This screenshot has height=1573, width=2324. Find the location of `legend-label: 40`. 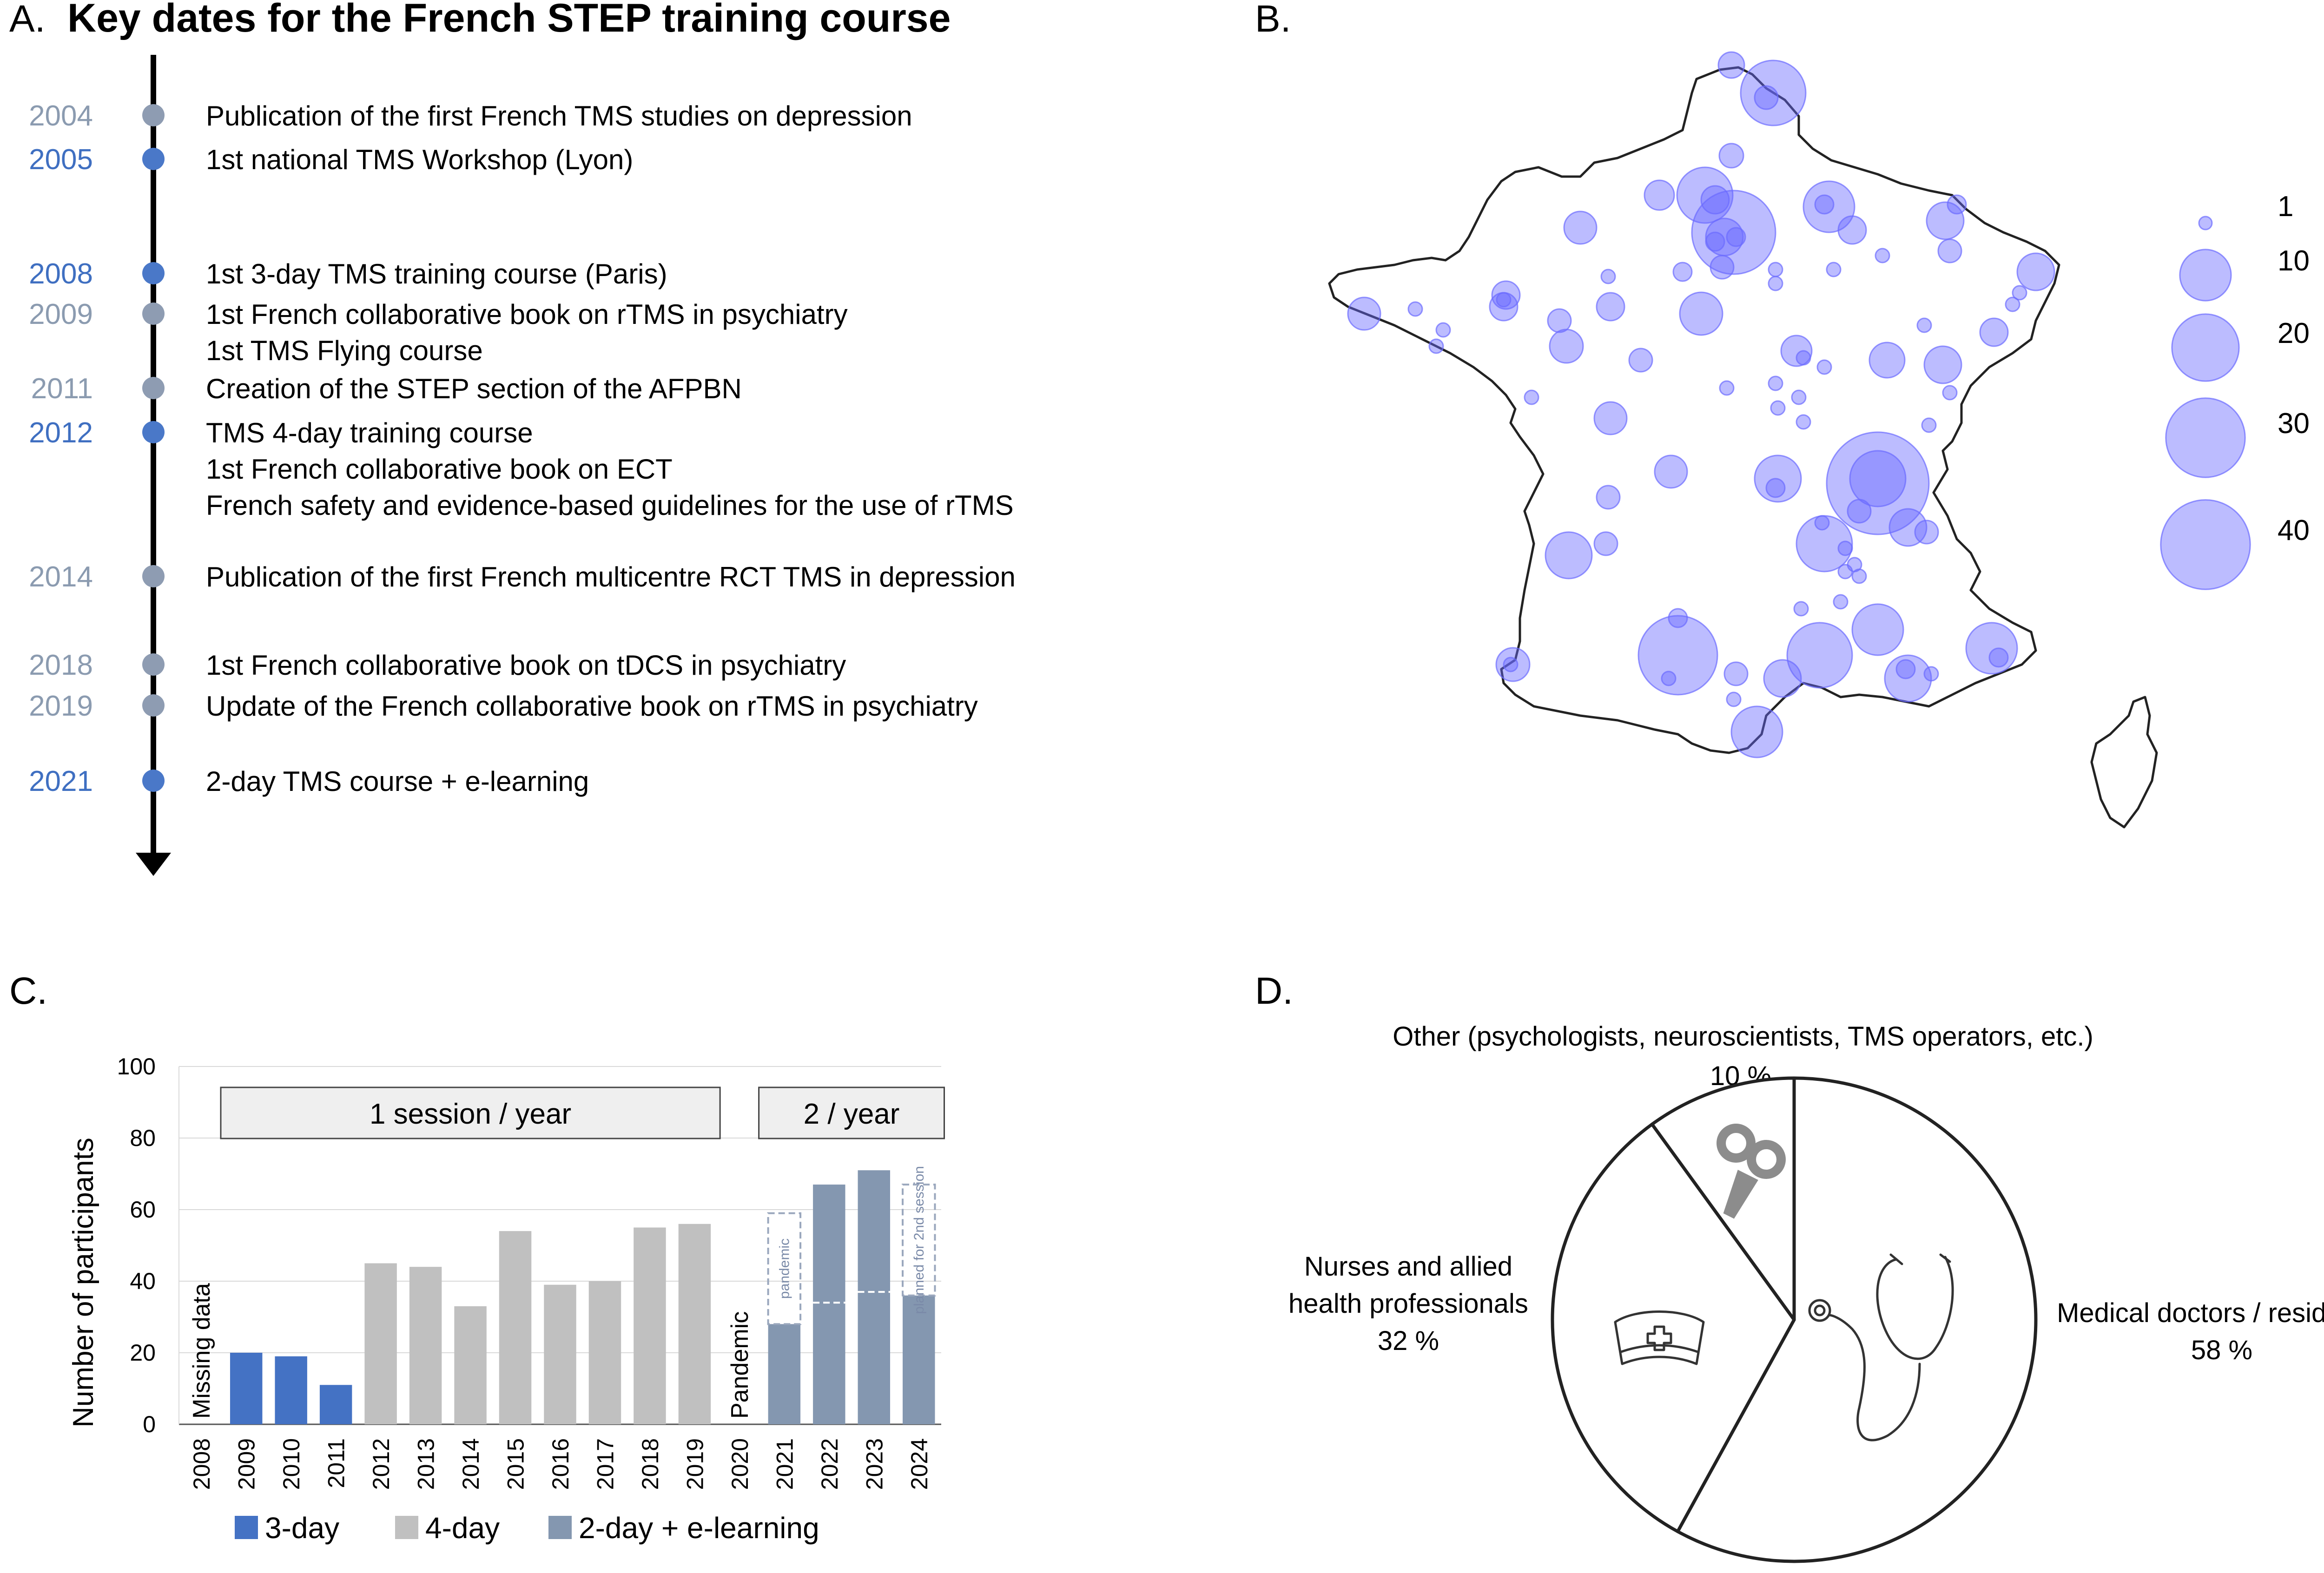

legend-label: 40 is located at coordinates (2294, 530).